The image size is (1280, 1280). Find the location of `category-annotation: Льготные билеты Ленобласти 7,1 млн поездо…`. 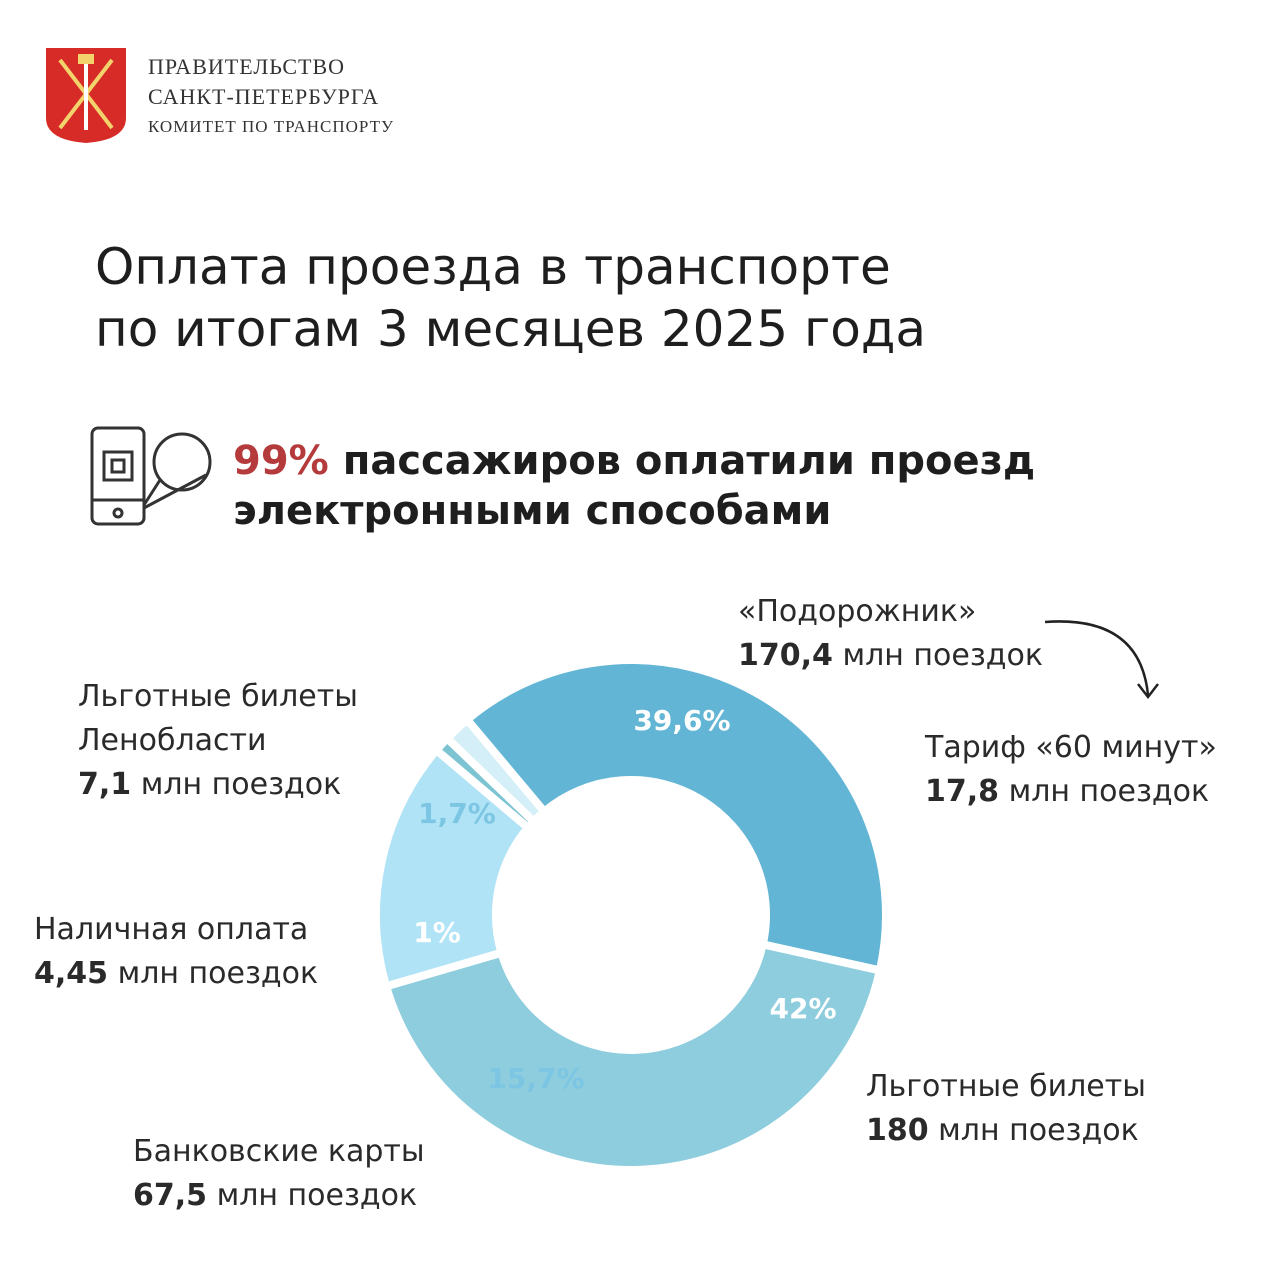

category-annotation: Льготные билеты Ленобласти 7,1 млн поездо… is located at coordinates (243, 741).